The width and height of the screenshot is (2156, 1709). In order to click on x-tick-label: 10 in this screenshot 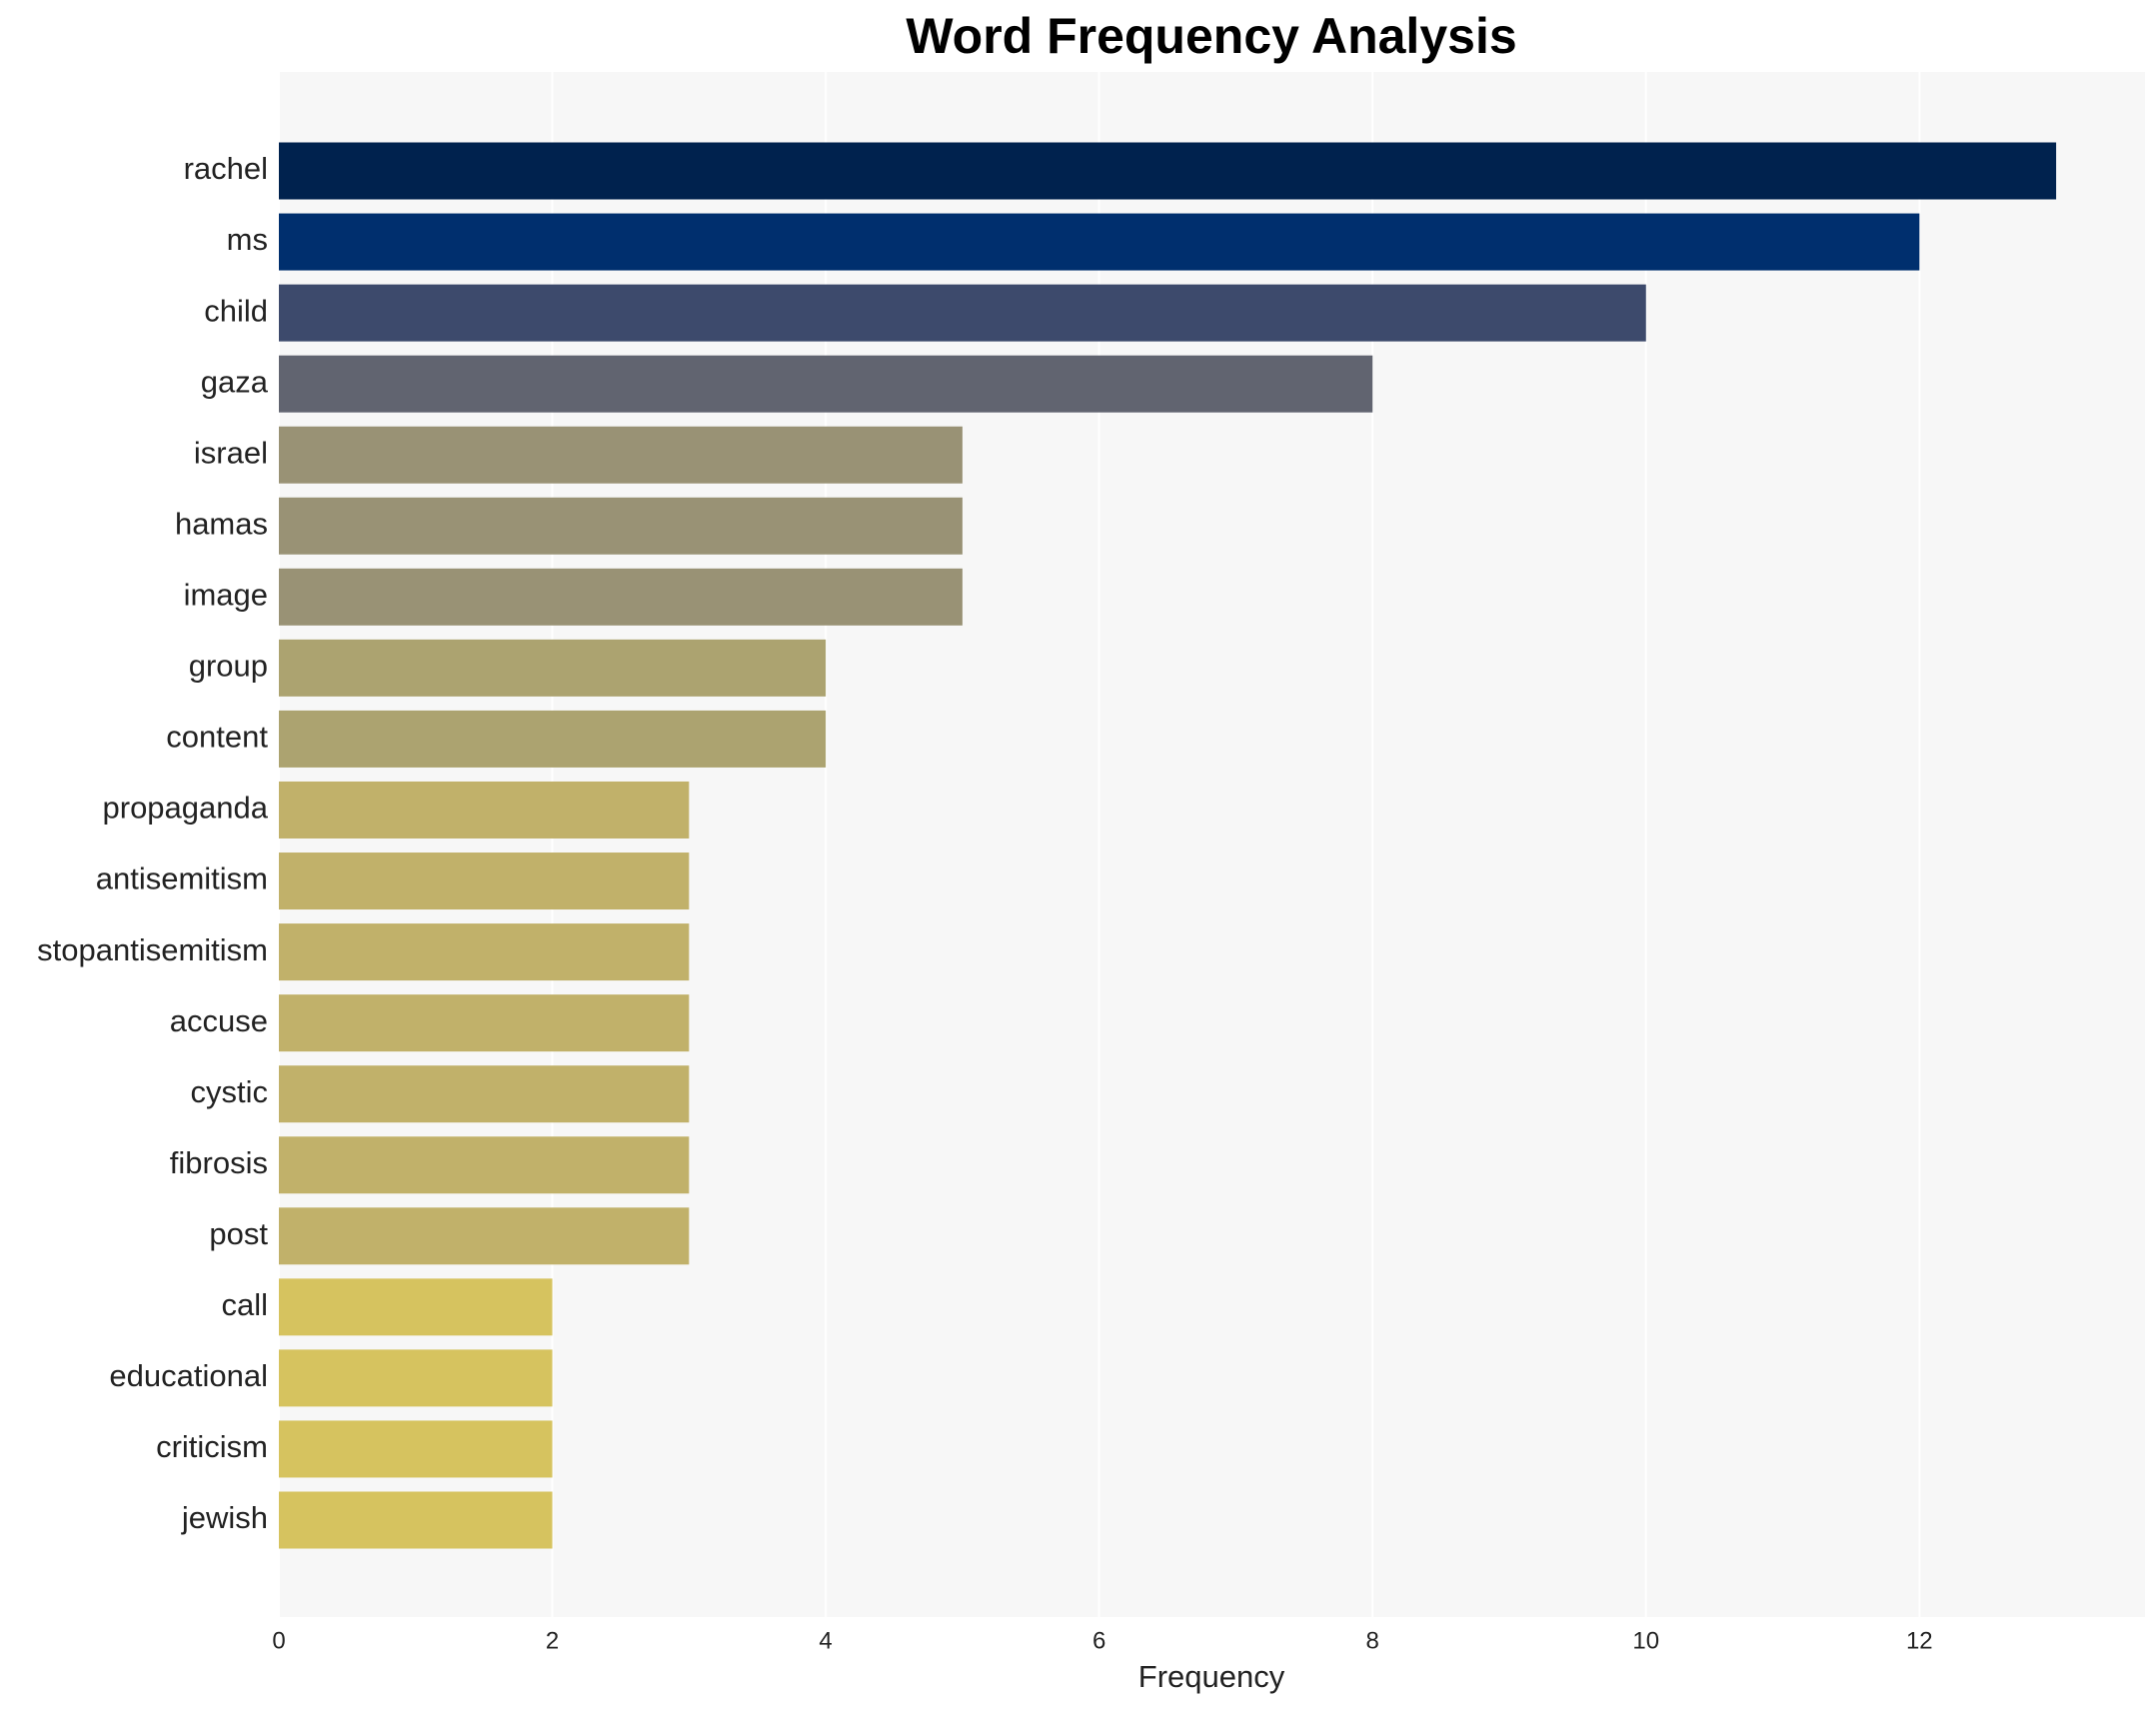, I will do `click(1645, 1640)`.